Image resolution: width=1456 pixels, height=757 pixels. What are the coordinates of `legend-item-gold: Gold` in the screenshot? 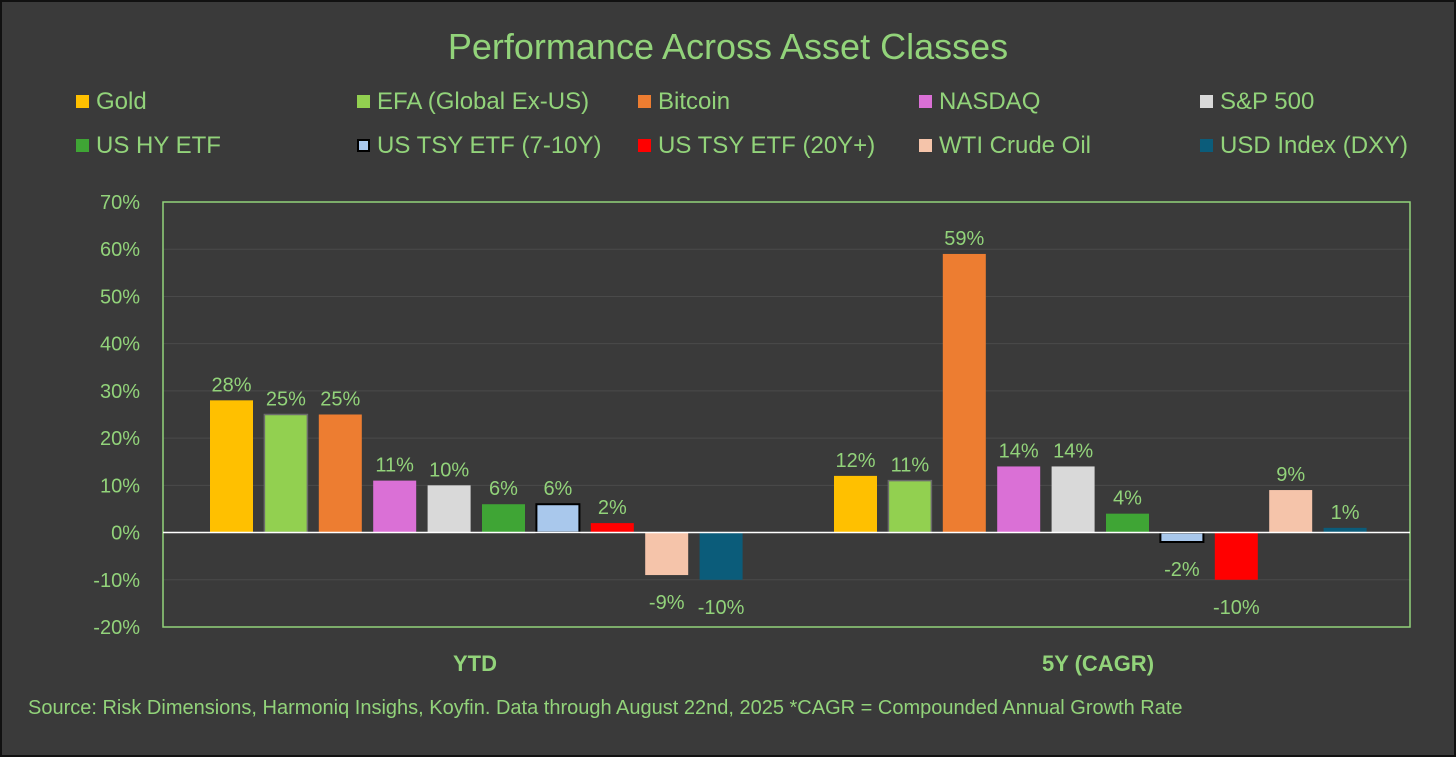 It's located at (111, 102).